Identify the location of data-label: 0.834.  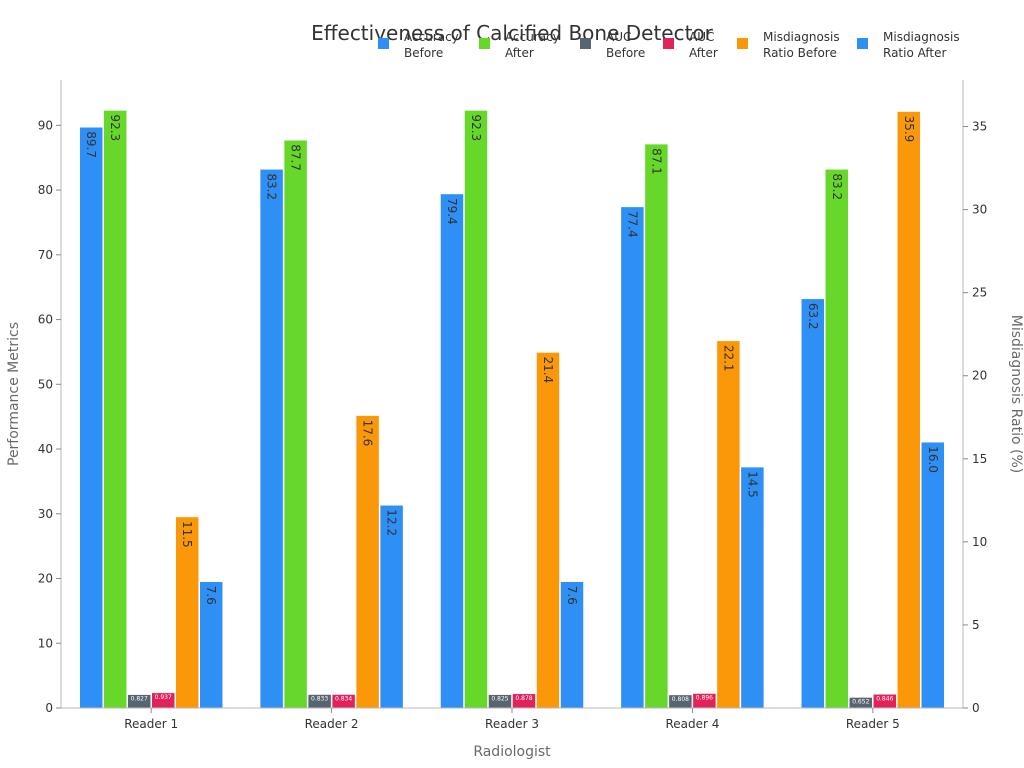
(343, 699).